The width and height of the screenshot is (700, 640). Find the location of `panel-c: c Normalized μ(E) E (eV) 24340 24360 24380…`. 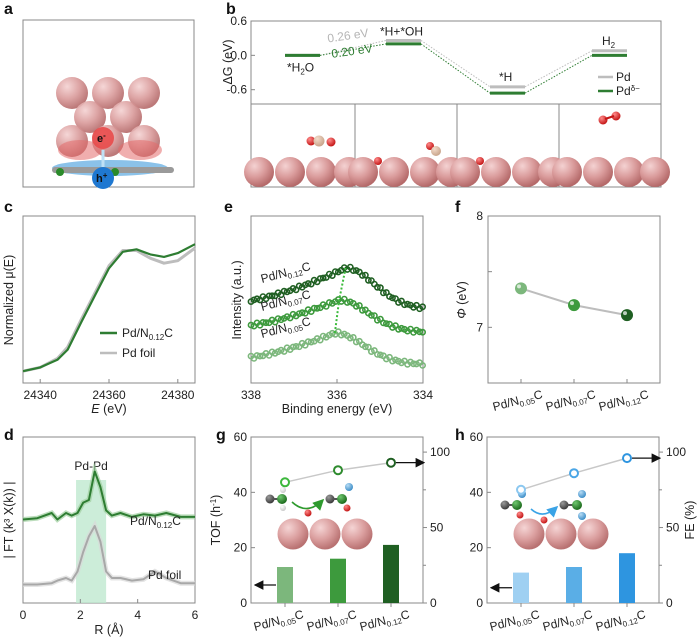

panel-c: c Normalized μ(E) E (eV) 24340 24360 24380… is located at coordinates (99, 307).